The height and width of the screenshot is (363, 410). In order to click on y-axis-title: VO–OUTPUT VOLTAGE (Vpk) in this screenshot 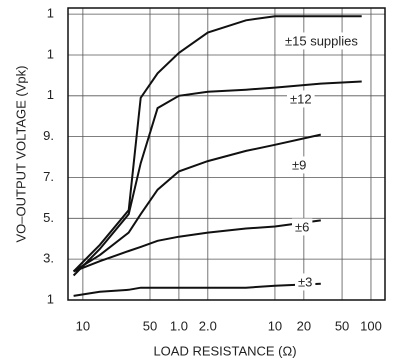, I will do `click(20, 154)`.